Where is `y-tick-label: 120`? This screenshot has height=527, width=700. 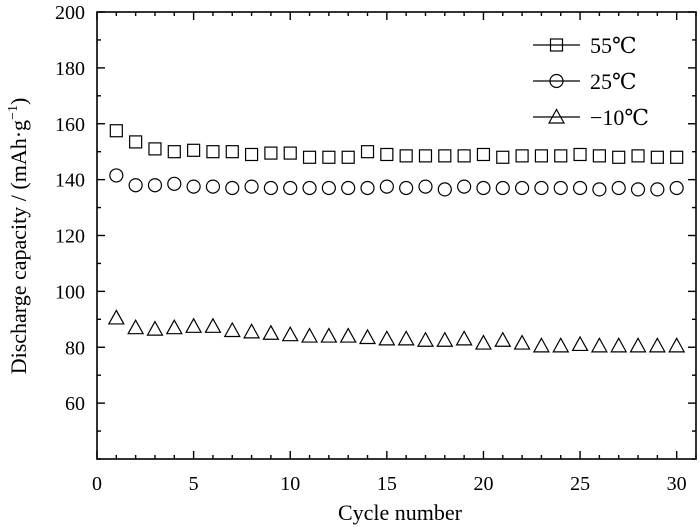 y-tick-label: 120 is located at coordinates (70, 237).